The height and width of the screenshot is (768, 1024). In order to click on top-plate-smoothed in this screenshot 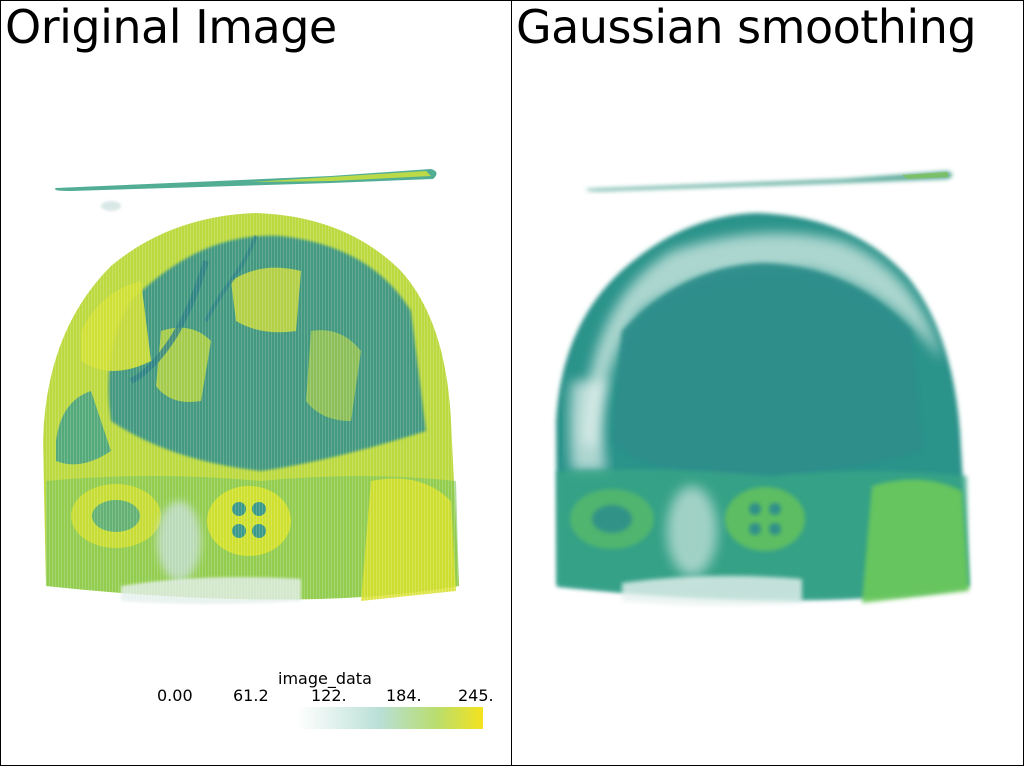, I will do `click(769, 181)`.